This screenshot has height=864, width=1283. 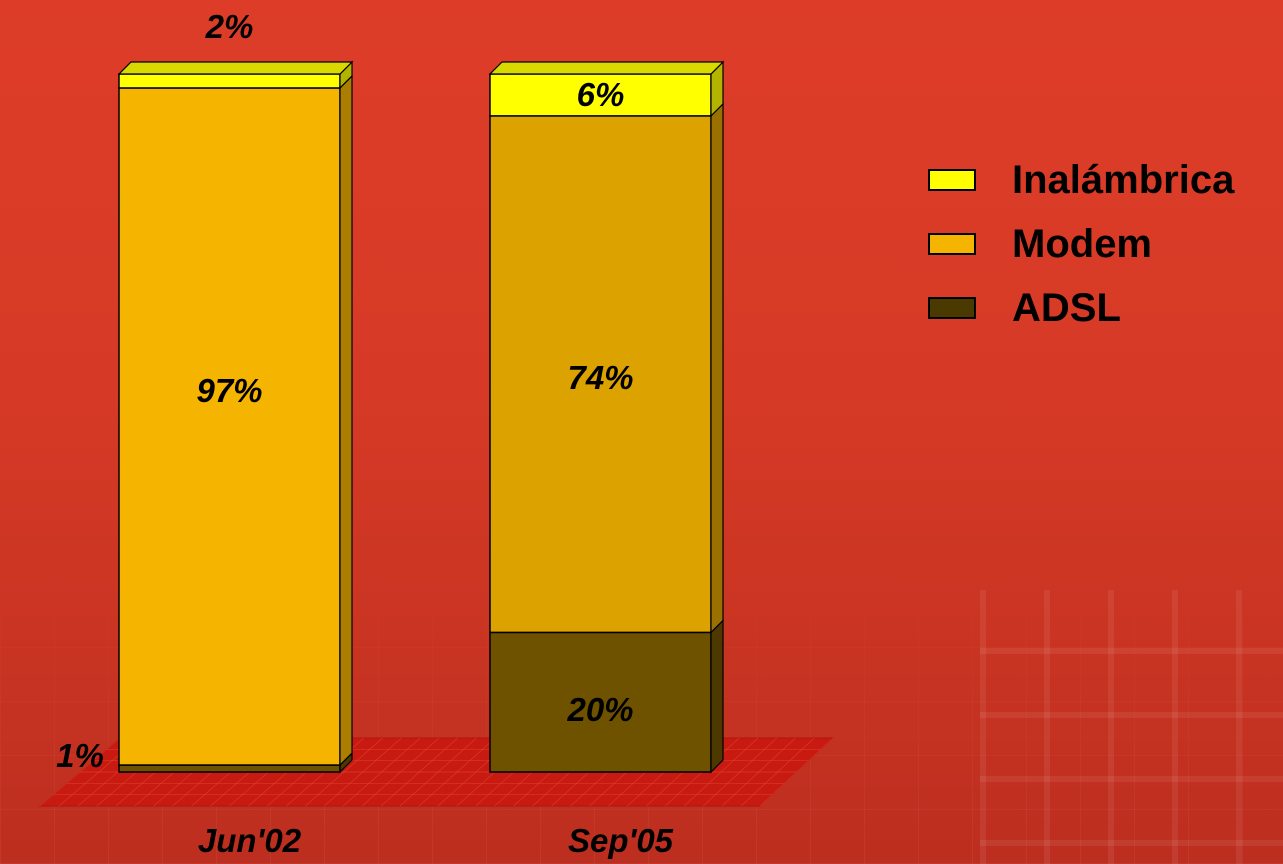 I want to click on legend-item-adsl: ADSL, so click(x=1081, y=308).